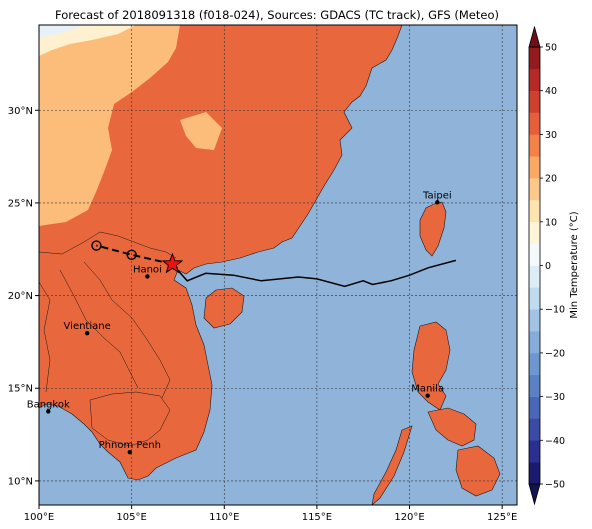 Image resolution: width=592 pixels, height=529 pixels. What do you see at coordinates (392, 465) in the screenshot?
I see `land-palawan` at bounding box center [392, 465].